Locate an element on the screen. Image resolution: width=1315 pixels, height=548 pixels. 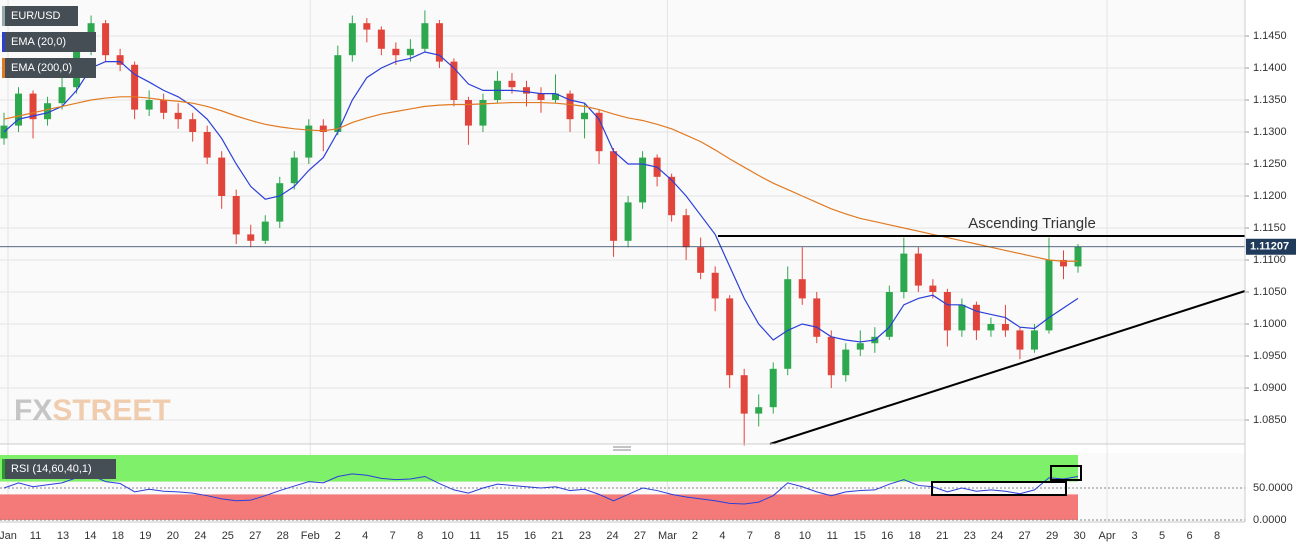
rsi-line is located at coordinates (541, 489).